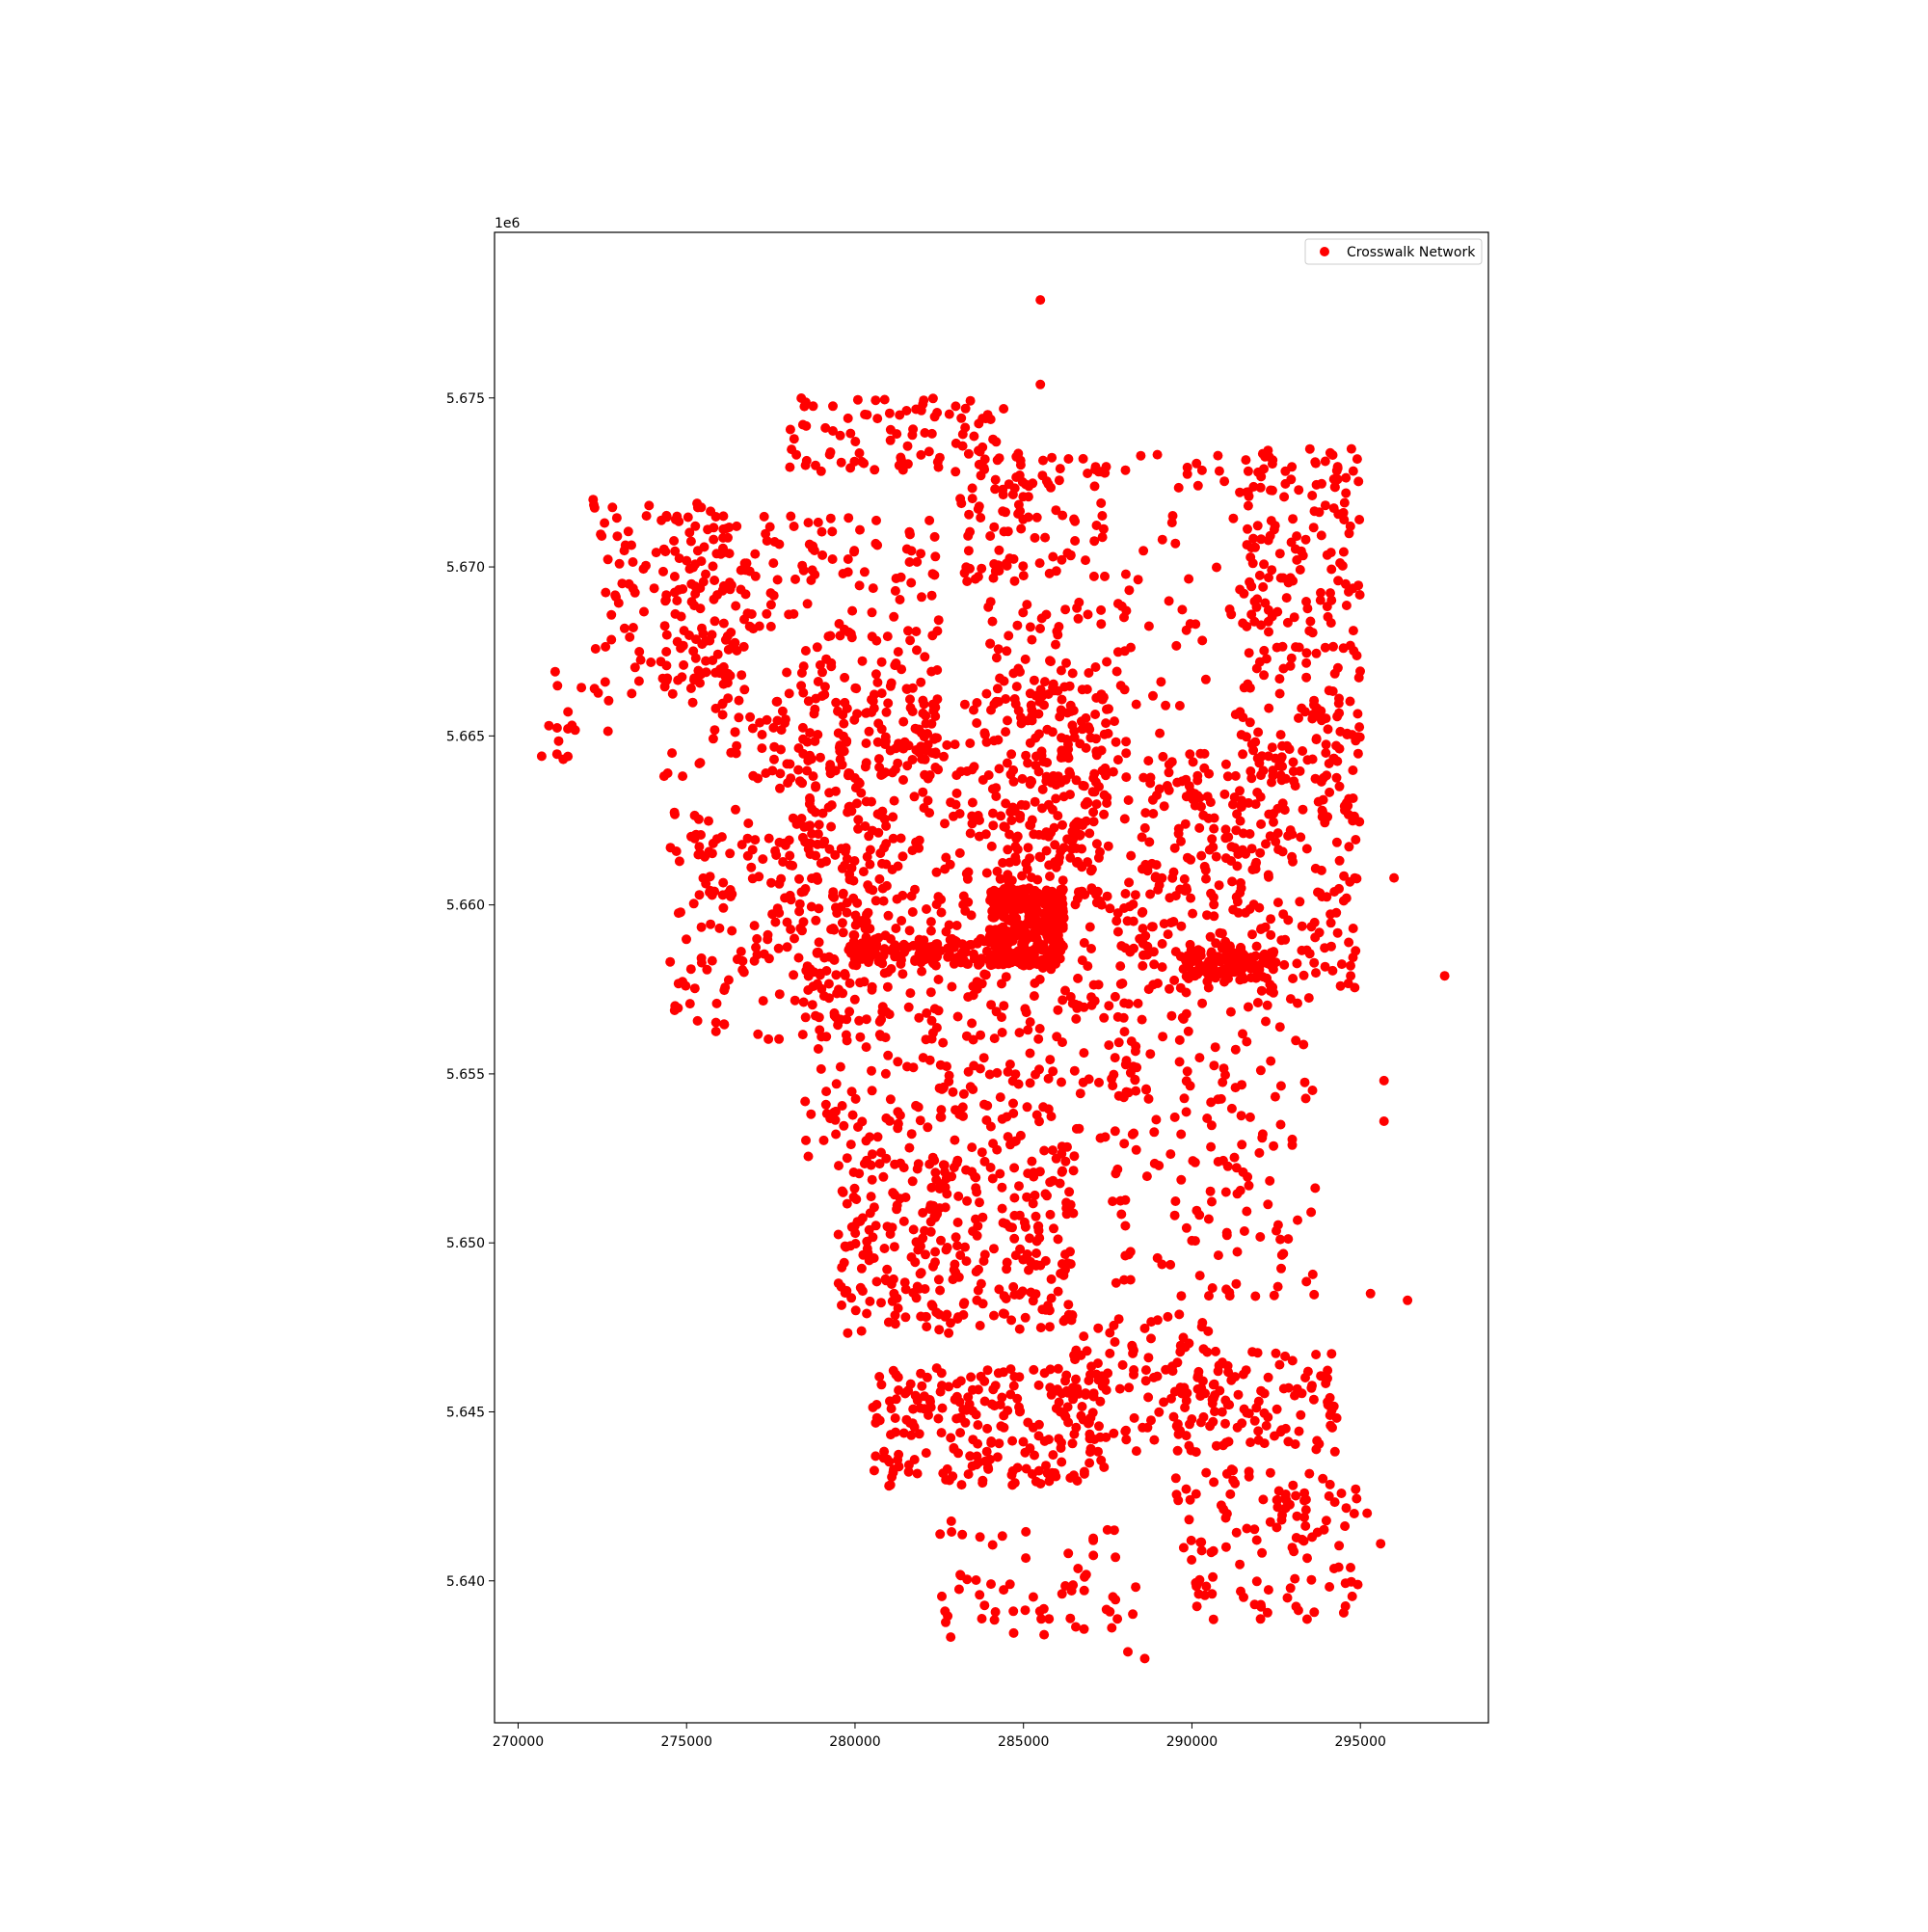  What do you see at coordinates (1411, 253) in the screenshot?
I see `legend-label: Crosswalk Network` at bounding box center [1411, 253].